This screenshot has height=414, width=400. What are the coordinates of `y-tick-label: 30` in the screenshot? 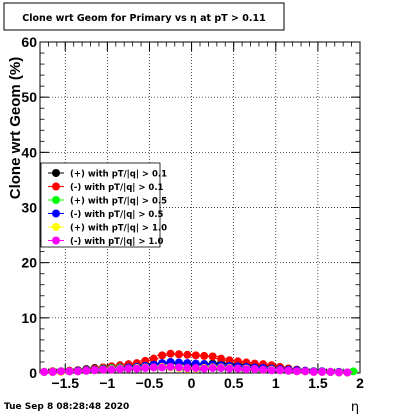 It's located at (29, 208).